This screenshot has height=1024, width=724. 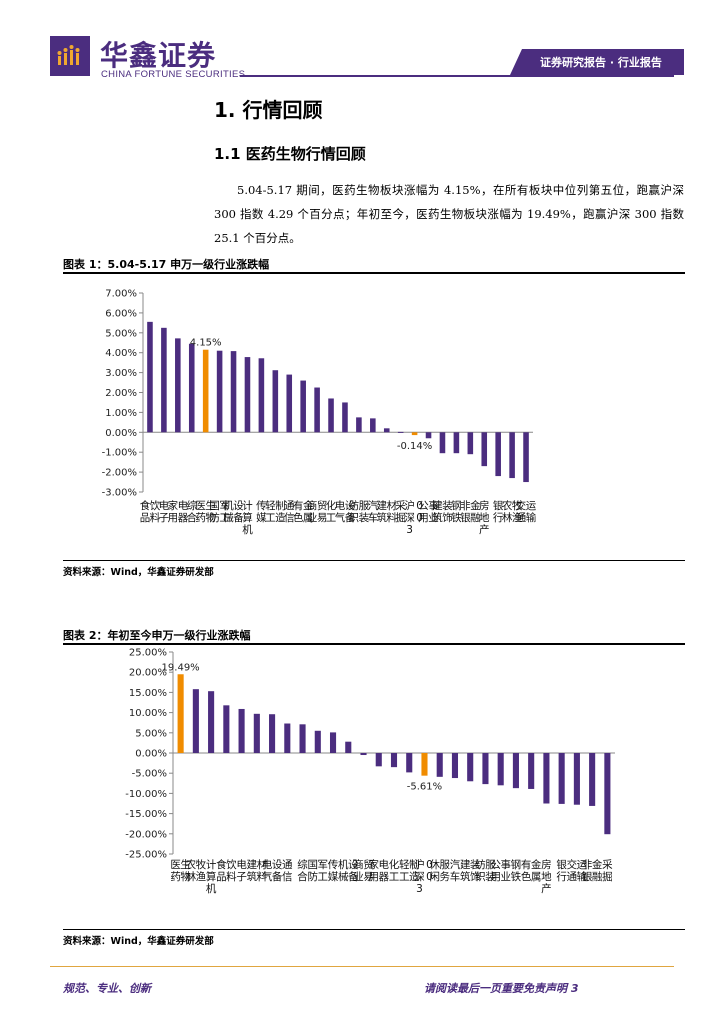 I want to click on svg-text: 事, so click(x=505, y=864).